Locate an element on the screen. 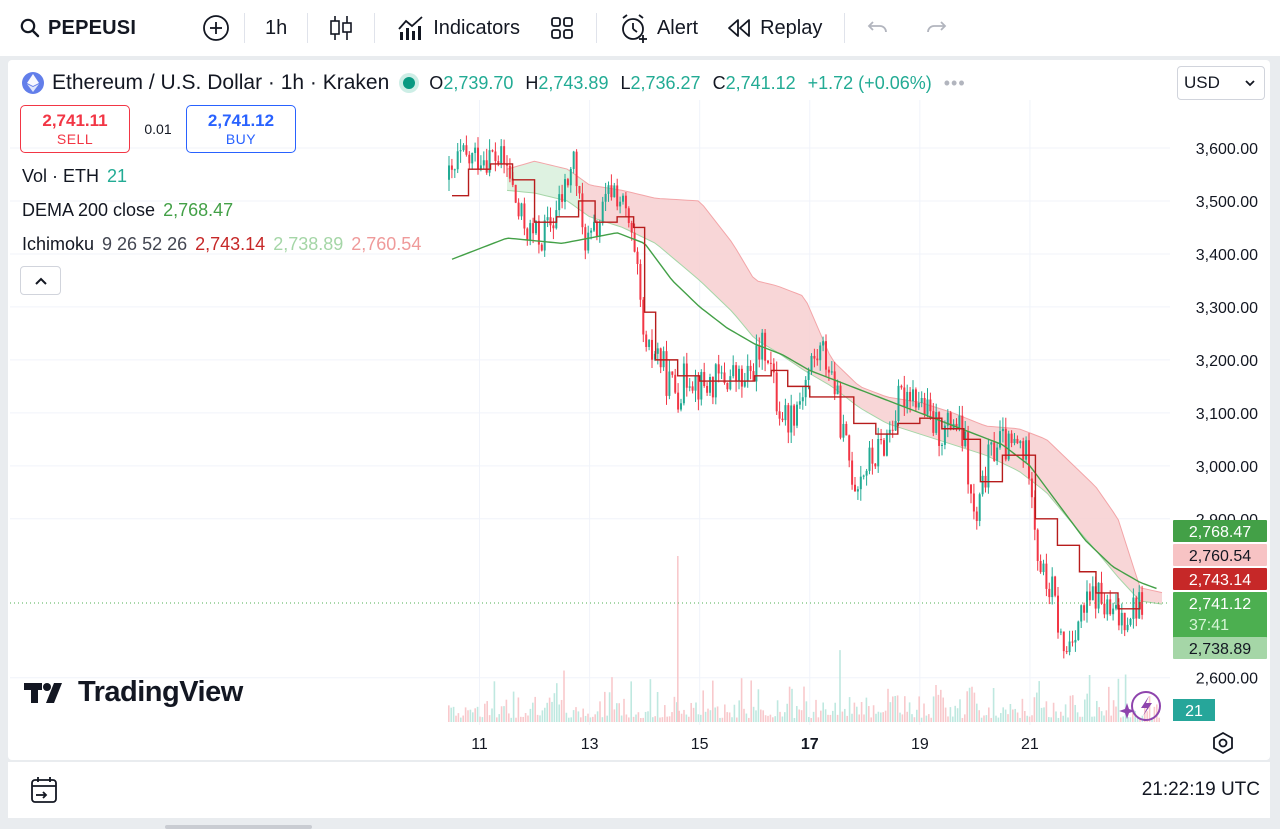  axis-price-label: 2,768.47 is located at coordinates (1220, 532).